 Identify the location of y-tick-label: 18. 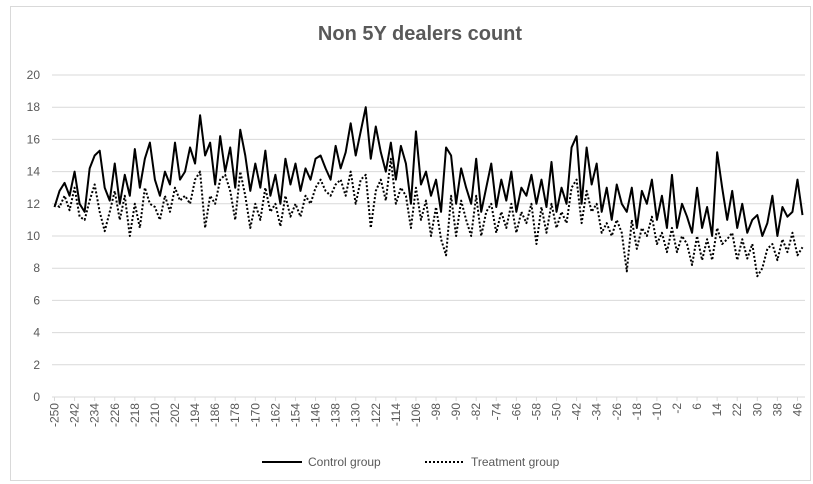
(34, 107).